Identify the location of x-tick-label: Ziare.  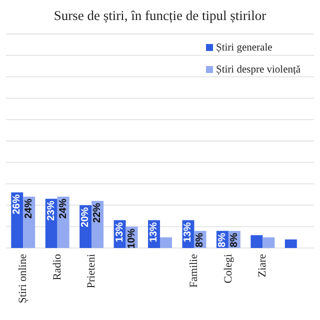
(262, 266).